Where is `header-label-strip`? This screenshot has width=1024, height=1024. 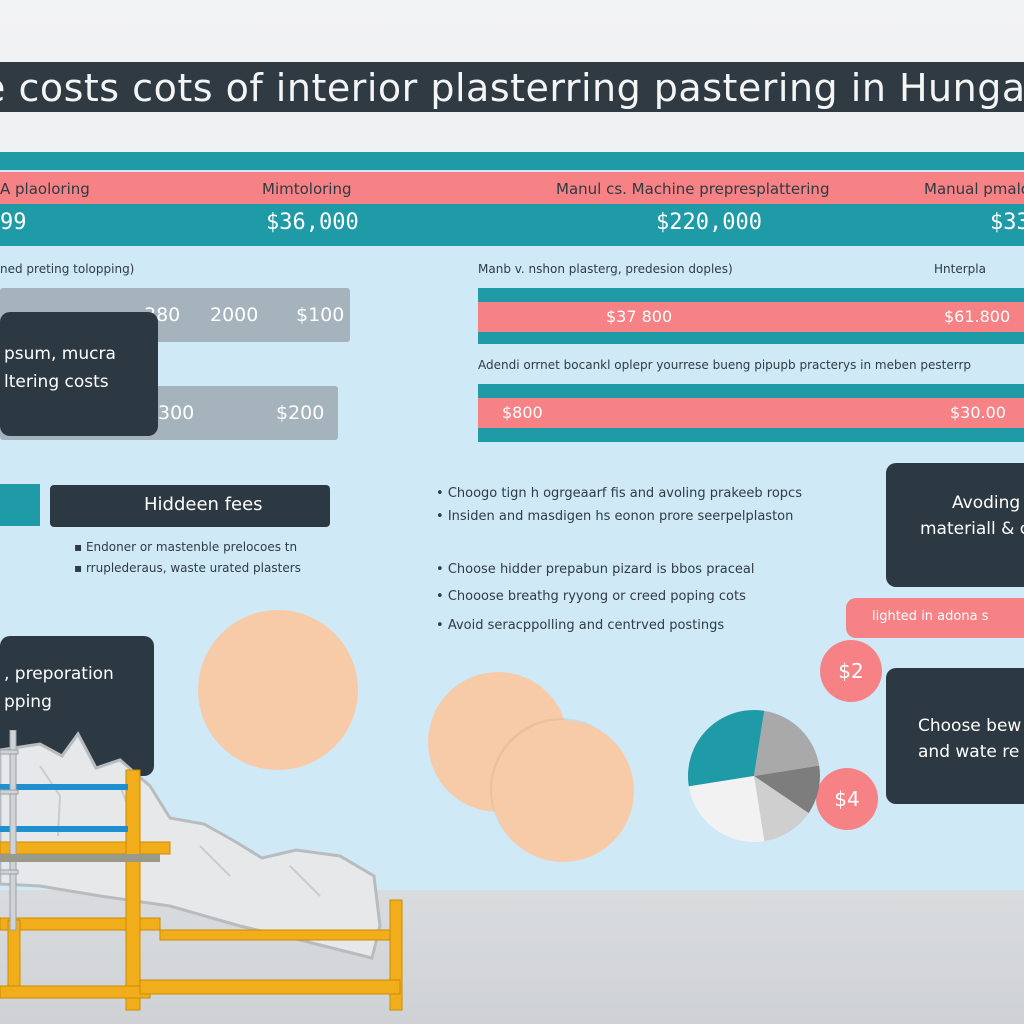
header-label-strip is located at coordinates (512, 188).